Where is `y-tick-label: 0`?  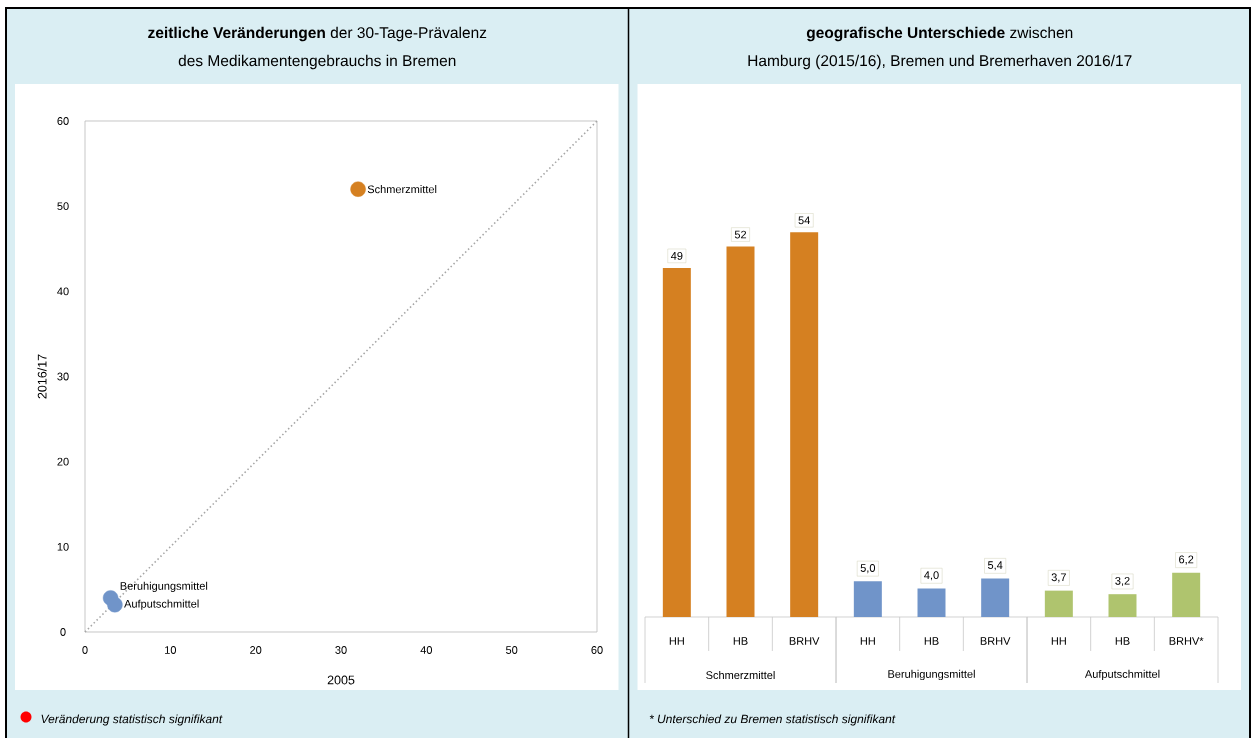
y-tick-label: 0 is located at coordinates (63, 632).